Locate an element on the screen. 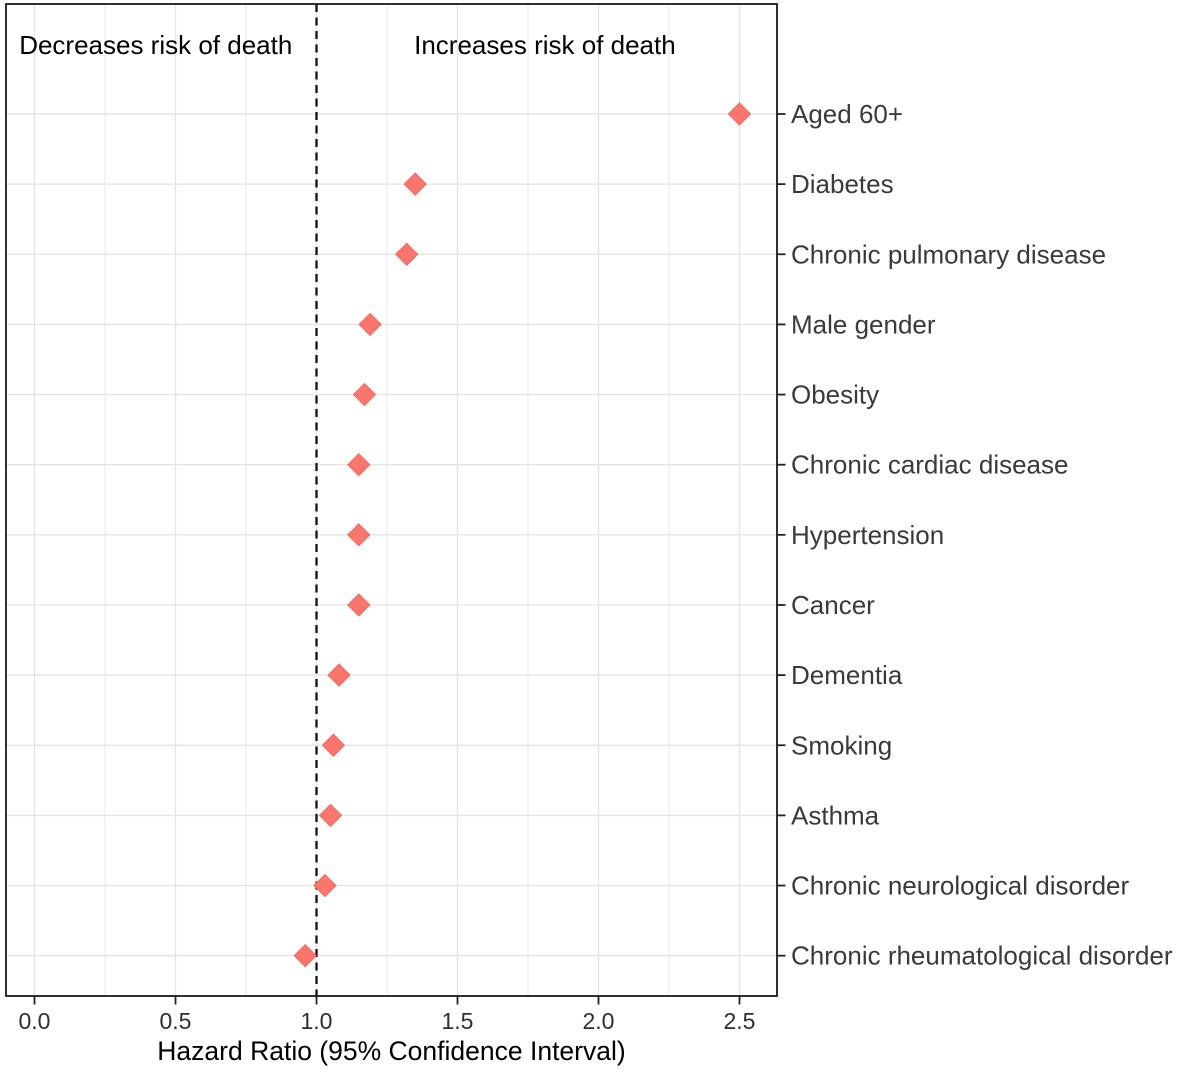  category-label: Chronic rheumatological disorder is located at coordinates (982, 956).